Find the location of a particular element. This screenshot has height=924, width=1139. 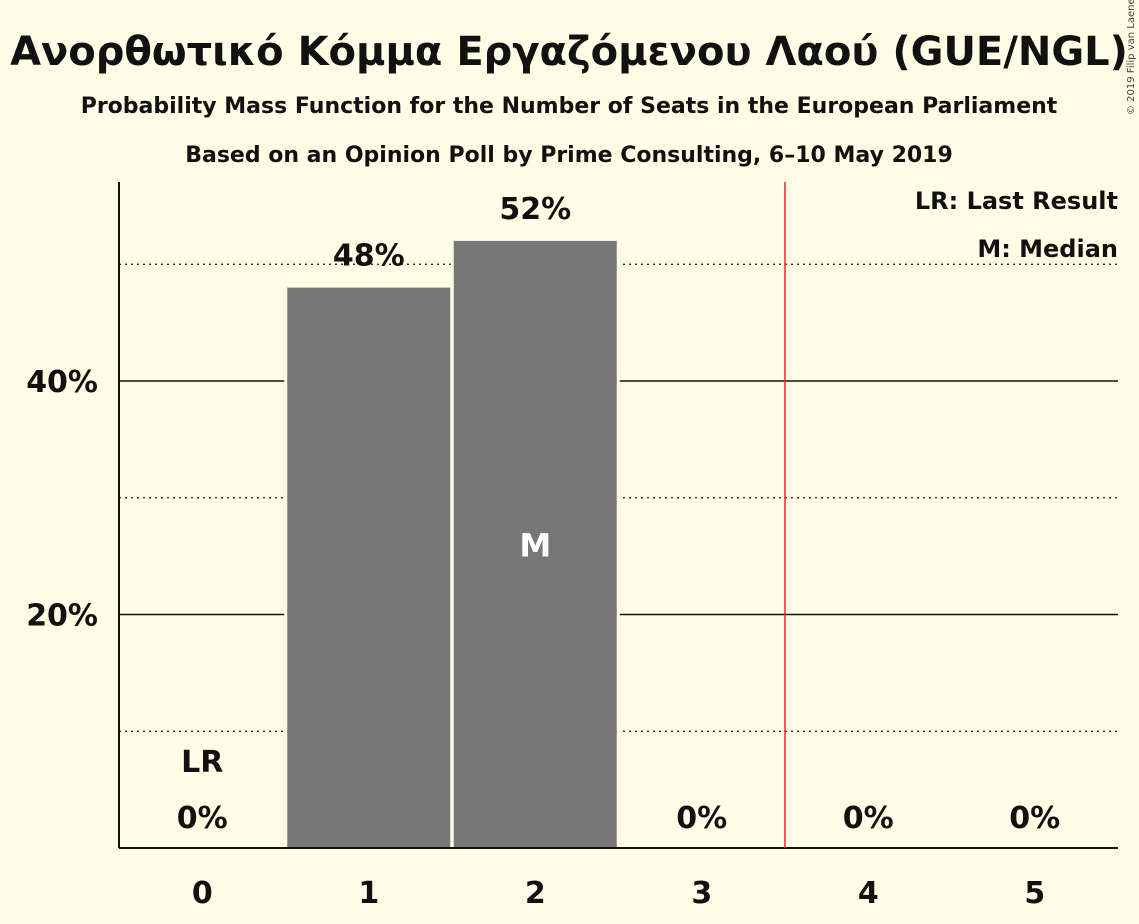

y-tick-label: 20% is located at coordinates (62, 616).